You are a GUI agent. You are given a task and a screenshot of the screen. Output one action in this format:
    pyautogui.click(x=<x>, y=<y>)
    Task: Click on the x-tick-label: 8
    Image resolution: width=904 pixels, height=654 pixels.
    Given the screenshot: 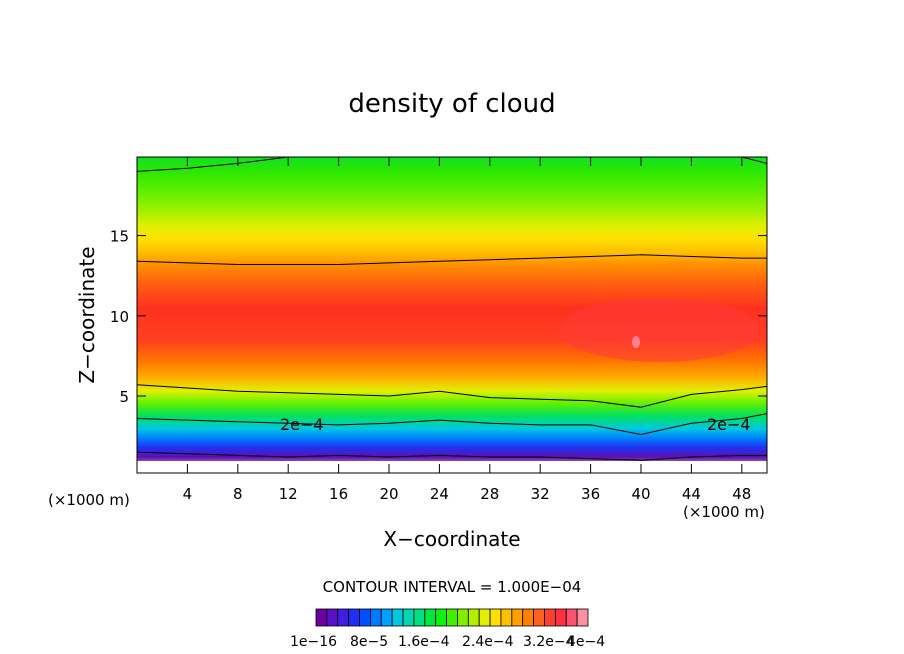 What is the action you would take?
    pyautogui.click(x=238, y=494)
    